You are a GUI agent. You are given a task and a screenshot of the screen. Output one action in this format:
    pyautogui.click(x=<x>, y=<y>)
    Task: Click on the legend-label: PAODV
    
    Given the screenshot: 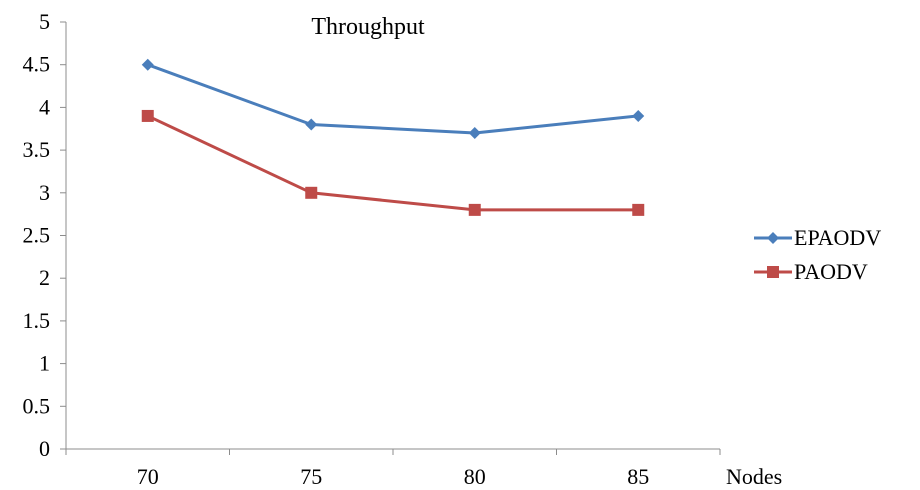 What is the action you would take?
    pyautogui.click(x=831, y=271)
    